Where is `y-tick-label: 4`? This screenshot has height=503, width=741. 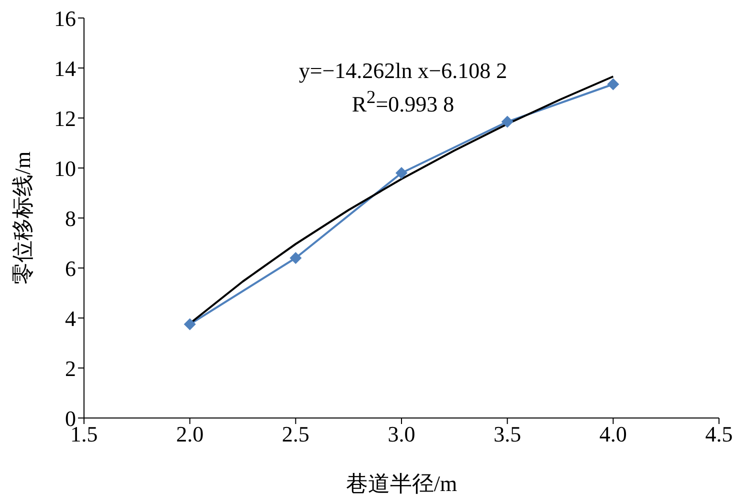
y-tick-label: 4 is located at coordinates (70, 318).